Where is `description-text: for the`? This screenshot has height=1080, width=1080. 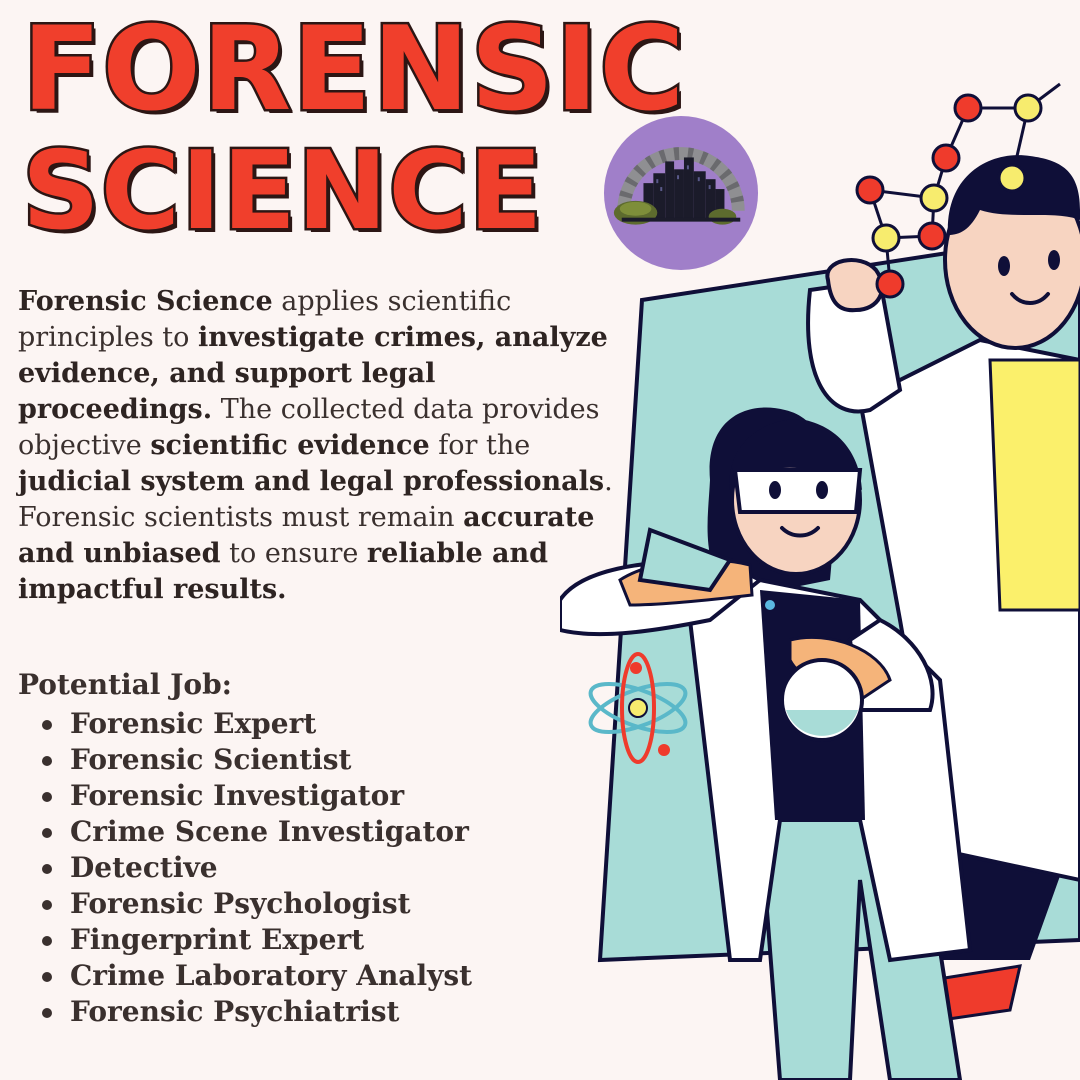
description-text: for the is located at coordinates (480, 445).